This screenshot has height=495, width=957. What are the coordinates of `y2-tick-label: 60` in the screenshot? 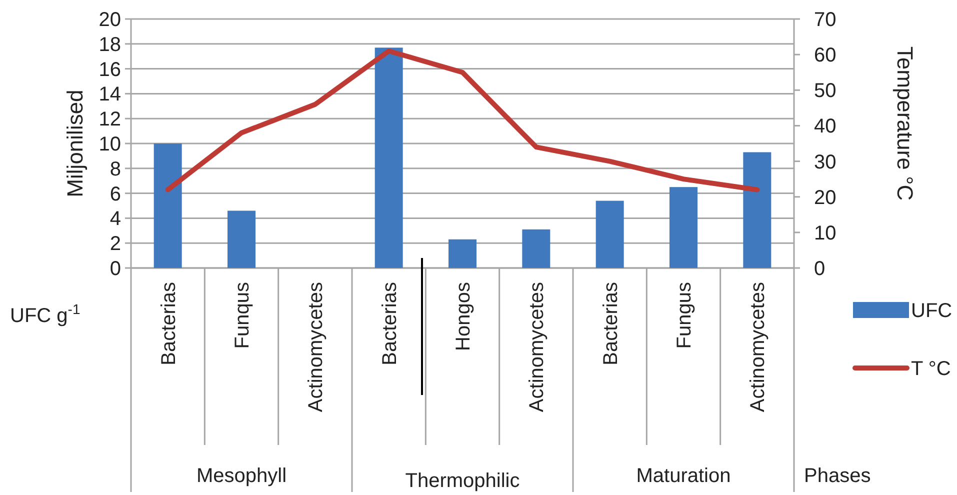 It's located at (825, 55).